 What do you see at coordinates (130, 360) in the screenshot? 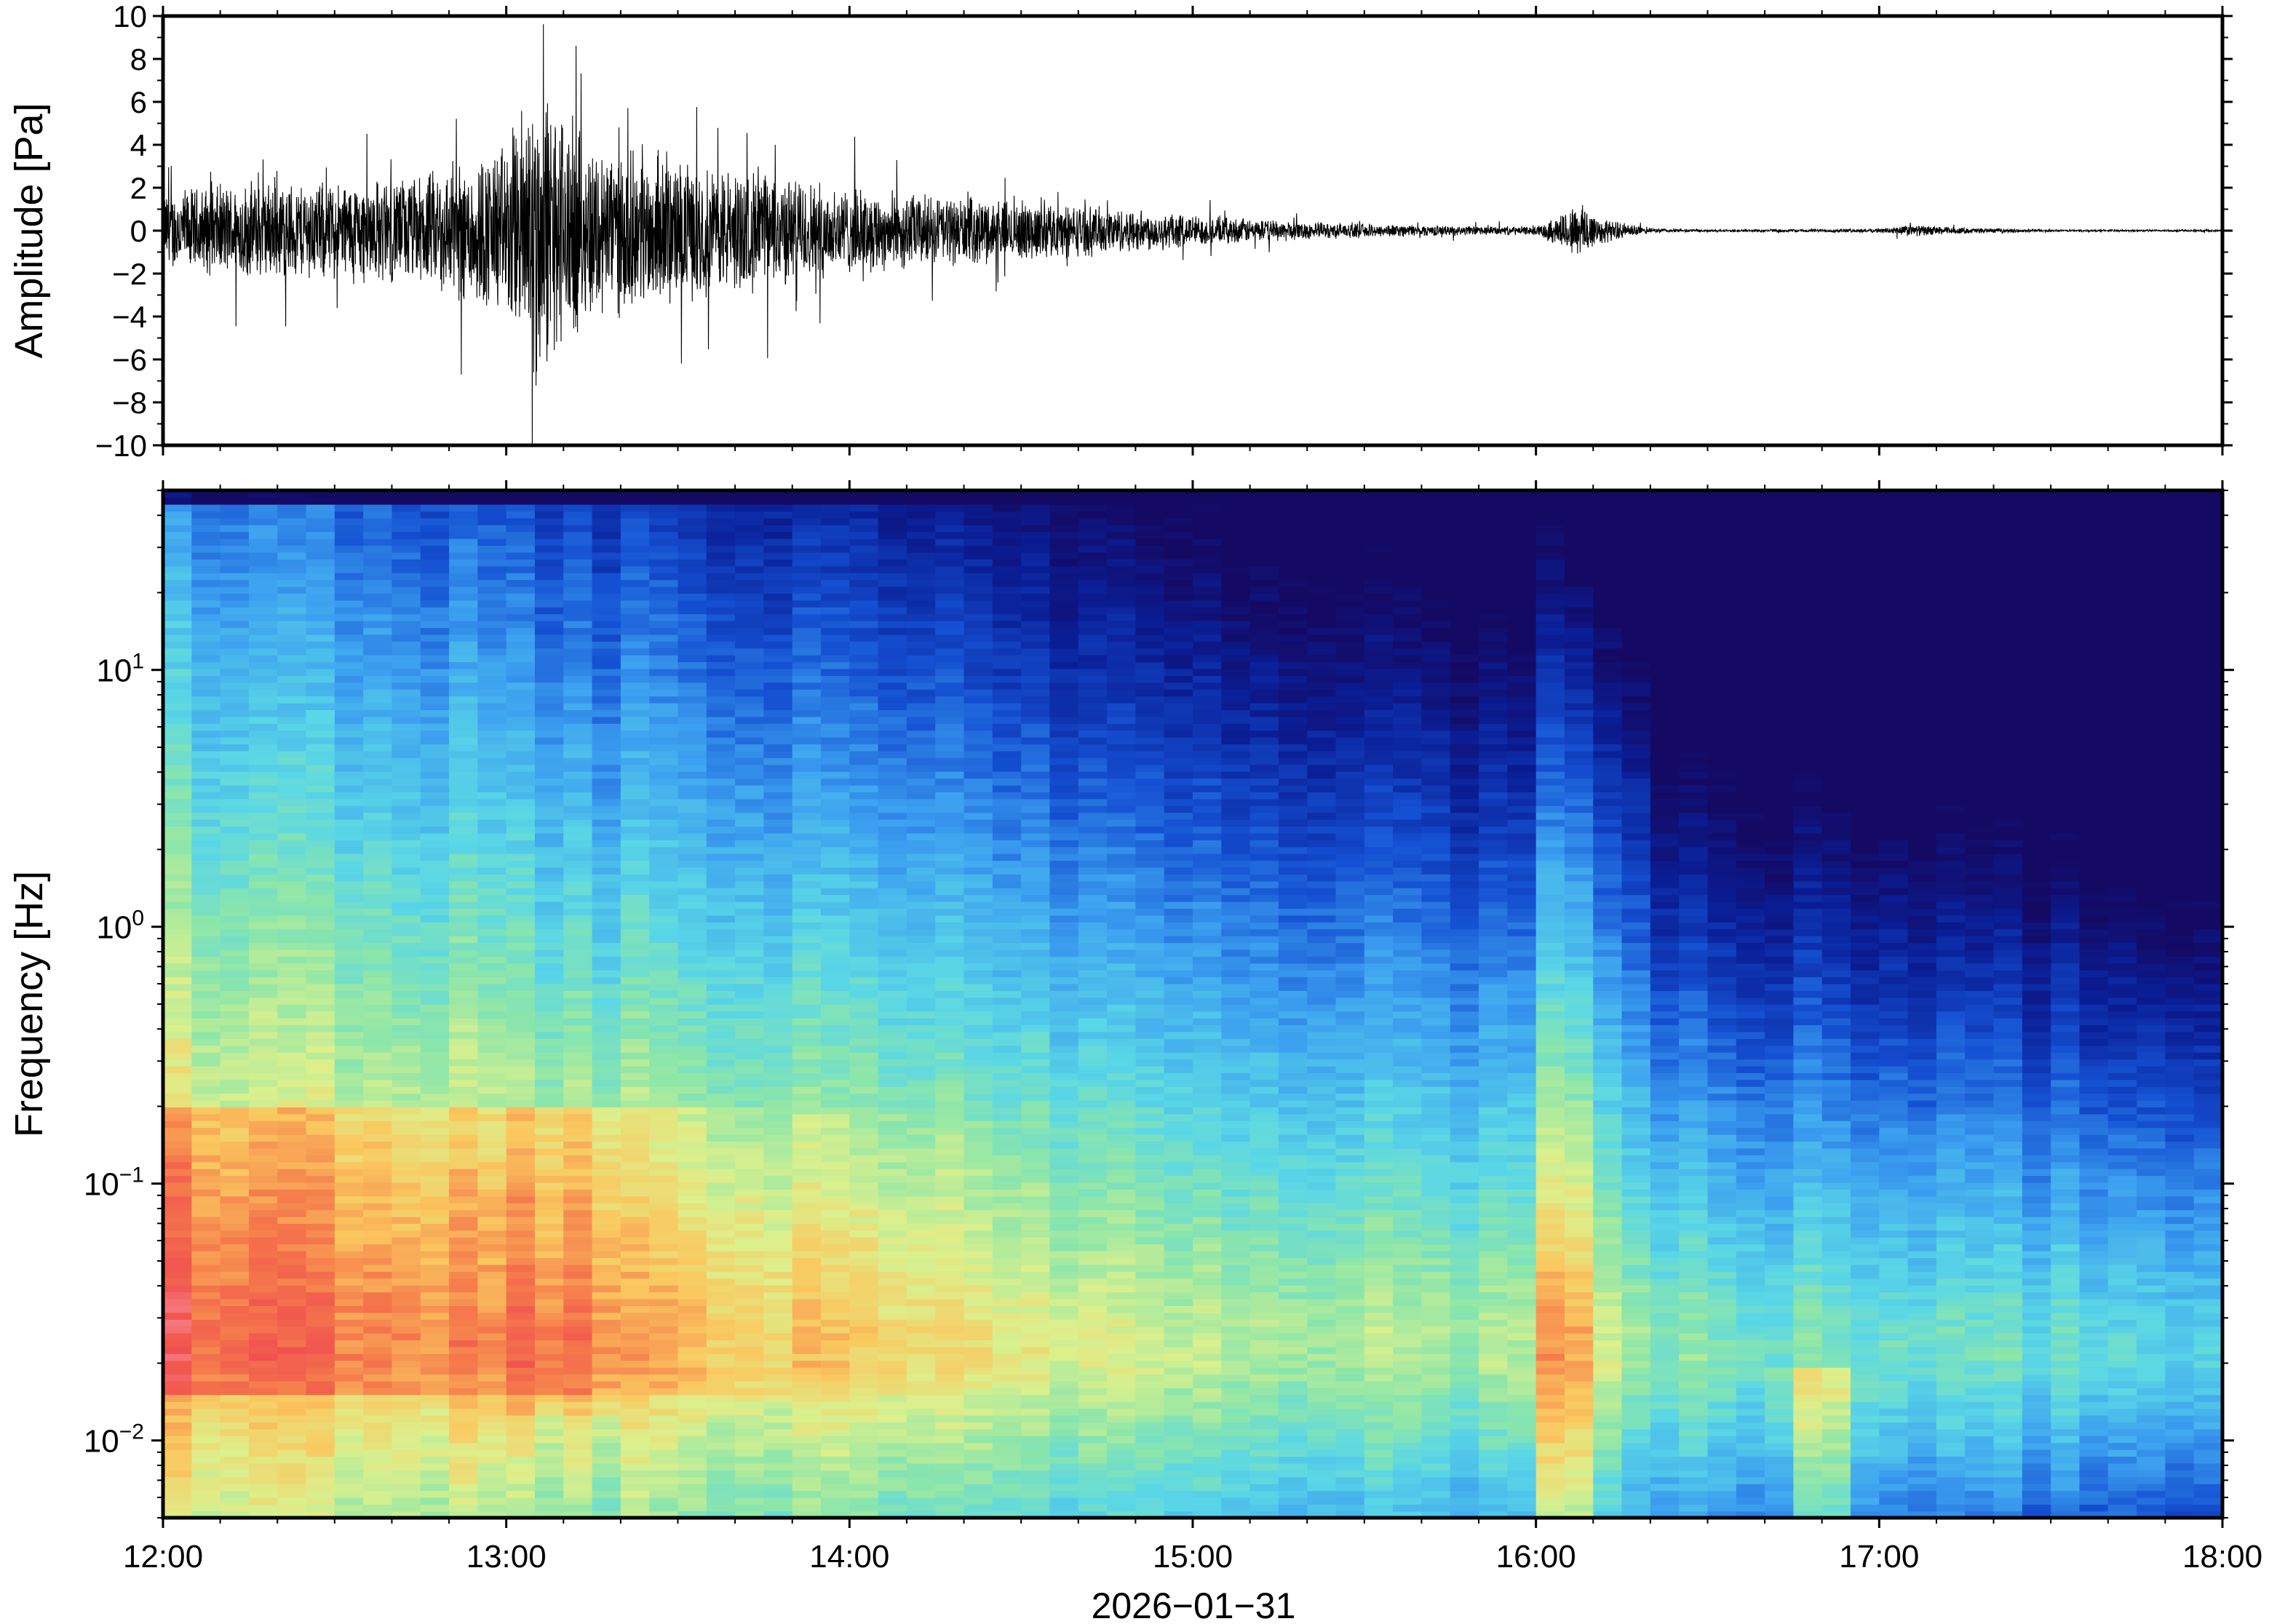
I see `y-tick-label: −6` at bounding box center [130, 360].